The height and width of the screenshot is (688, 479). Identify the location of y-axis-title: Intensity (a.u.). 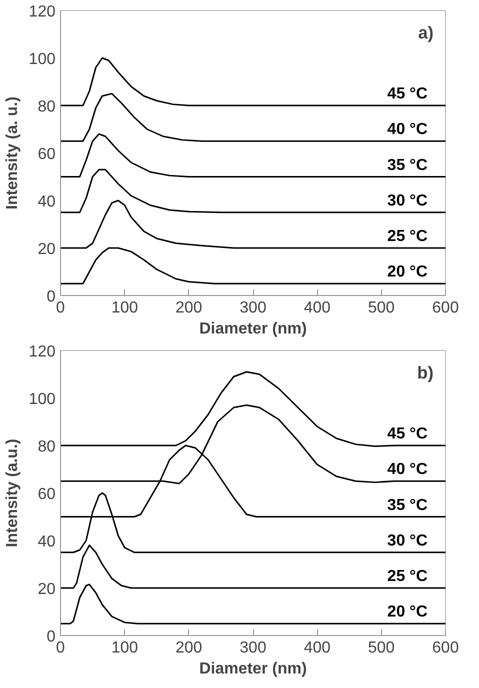
(12, 493).